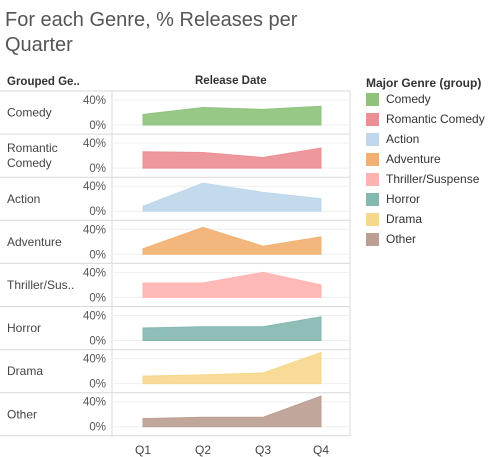  I want to click on legend-label: Action, so click(402, 139).